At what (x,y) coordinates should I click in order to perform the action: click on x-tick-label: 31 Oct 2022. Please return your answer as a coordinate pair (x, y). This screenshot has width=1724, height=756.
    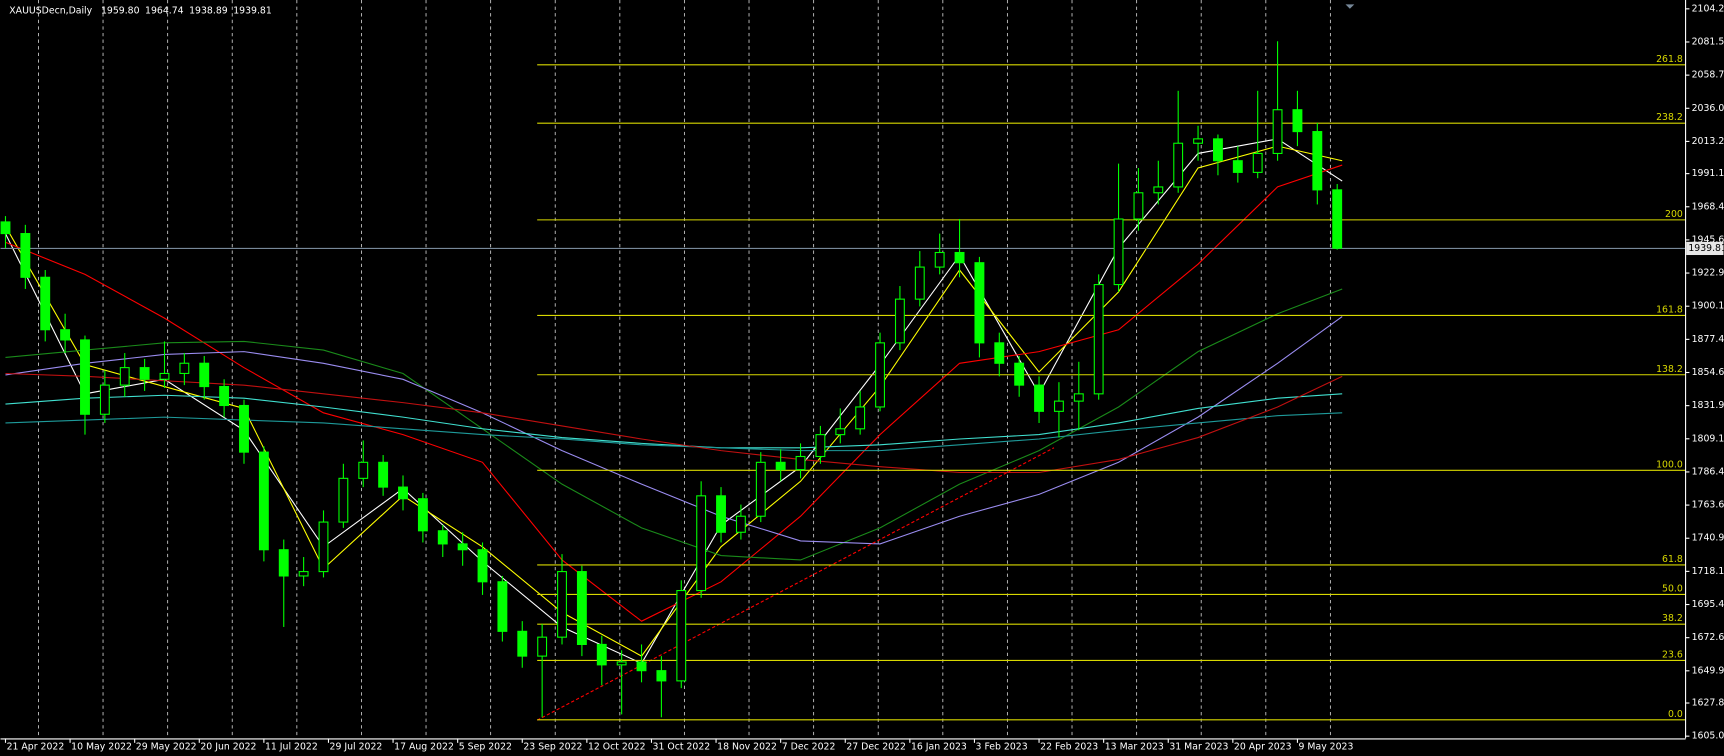
    Looking at the image, I should click on (682, 747).